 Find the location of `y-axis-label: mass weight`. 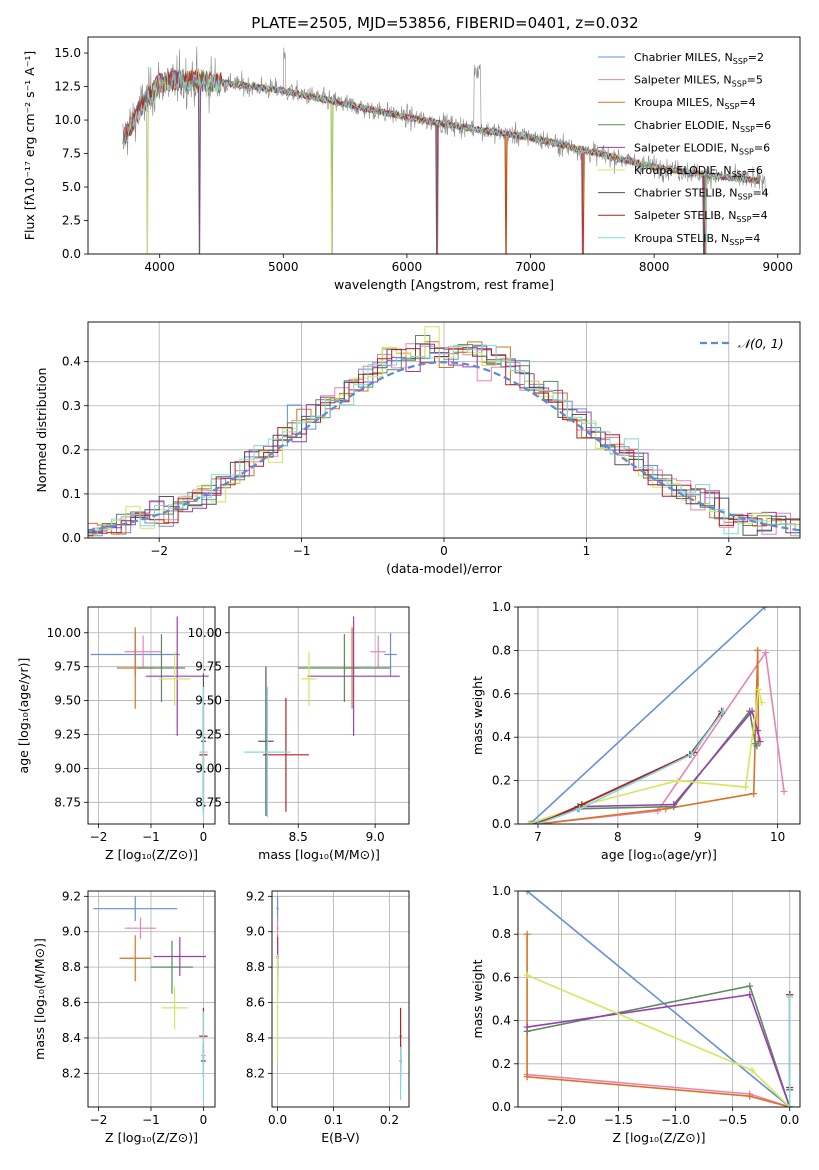

y-axis-label: mass weight is located at coordinates (477, 715).